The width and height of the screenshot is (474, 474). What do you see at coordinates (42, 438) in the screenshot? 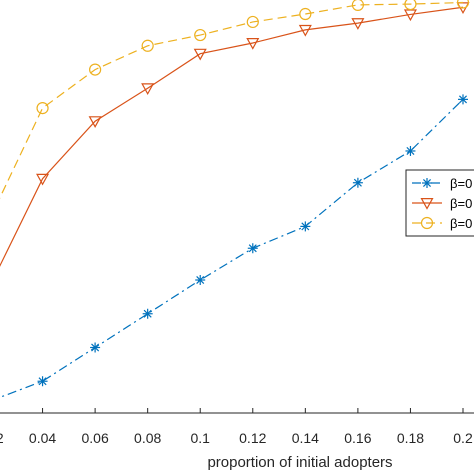
I see `x-tick-label: 0.04` at bounding box center [42, 438].